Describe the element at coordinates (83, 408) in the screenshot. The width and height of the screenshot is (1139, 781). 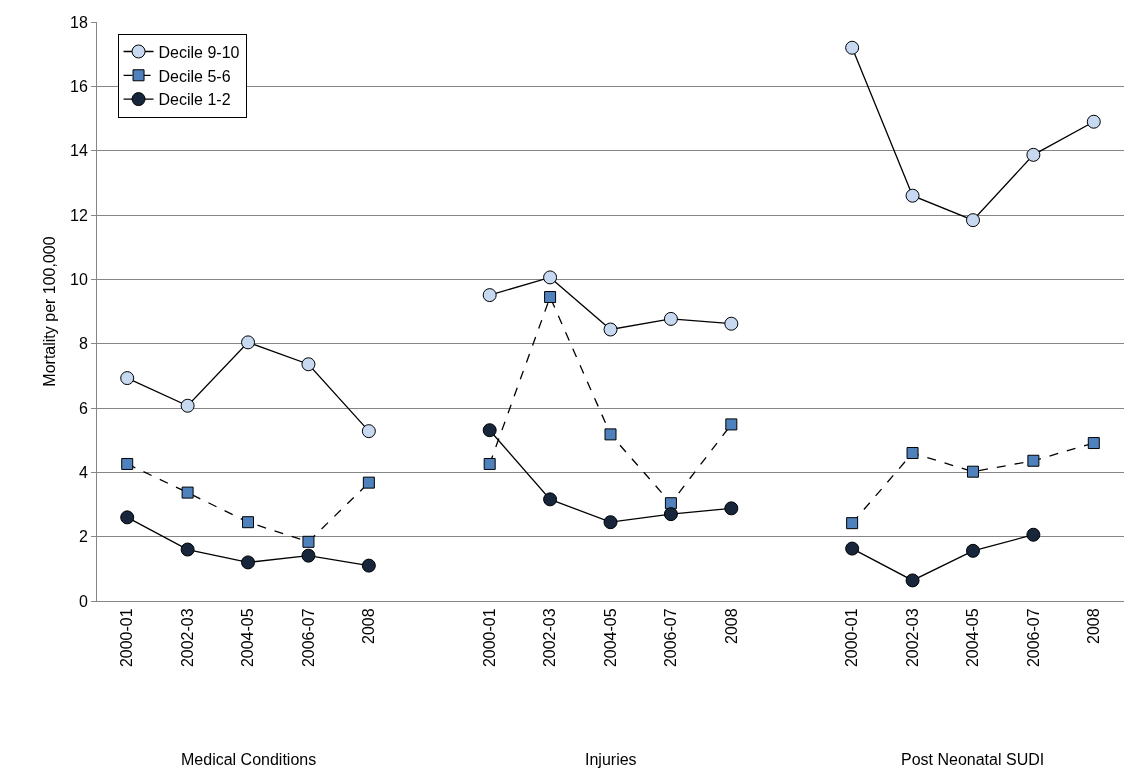
I see `y-tick-label: 6` at that location.